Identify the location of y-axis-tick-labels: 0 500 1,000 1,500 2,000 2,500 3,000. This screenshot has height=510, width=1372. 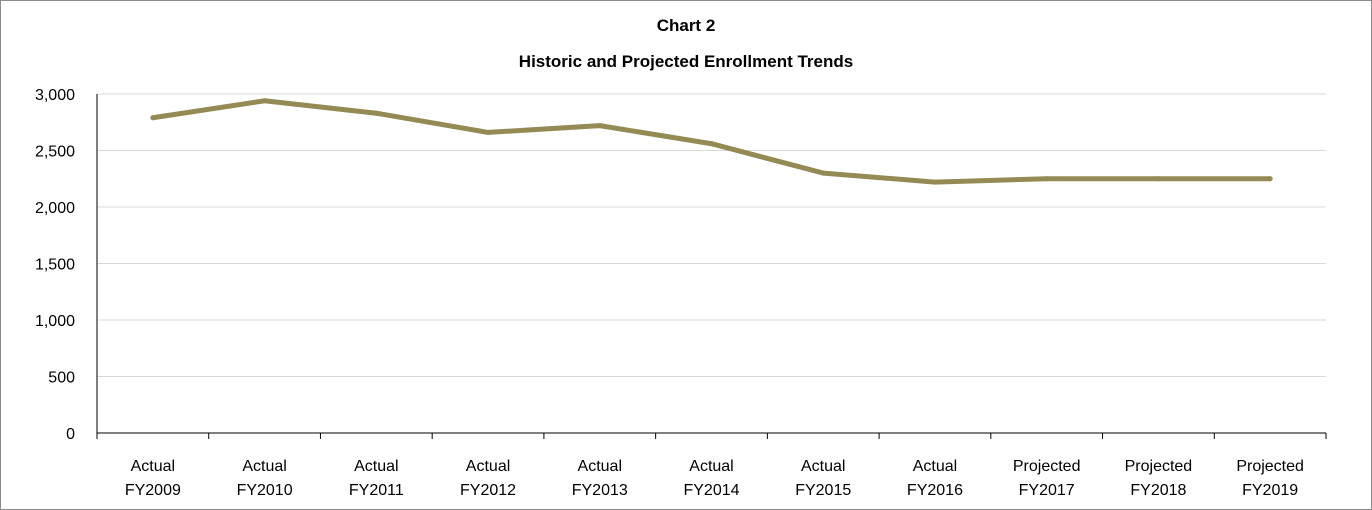
(55, 265).